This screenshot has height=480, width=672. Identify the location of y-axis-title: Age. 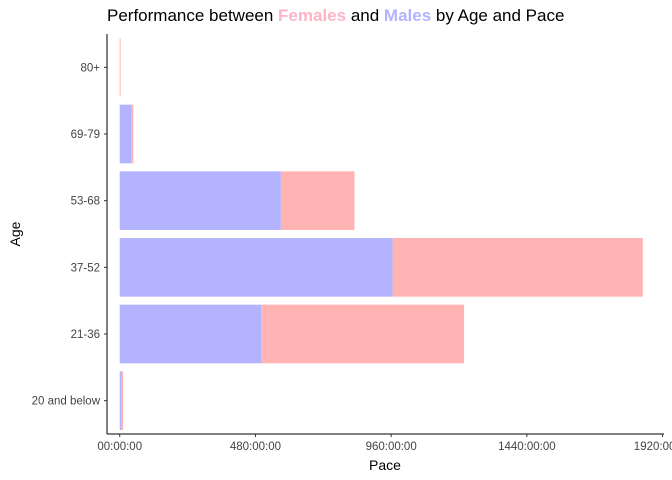
(15, 233).